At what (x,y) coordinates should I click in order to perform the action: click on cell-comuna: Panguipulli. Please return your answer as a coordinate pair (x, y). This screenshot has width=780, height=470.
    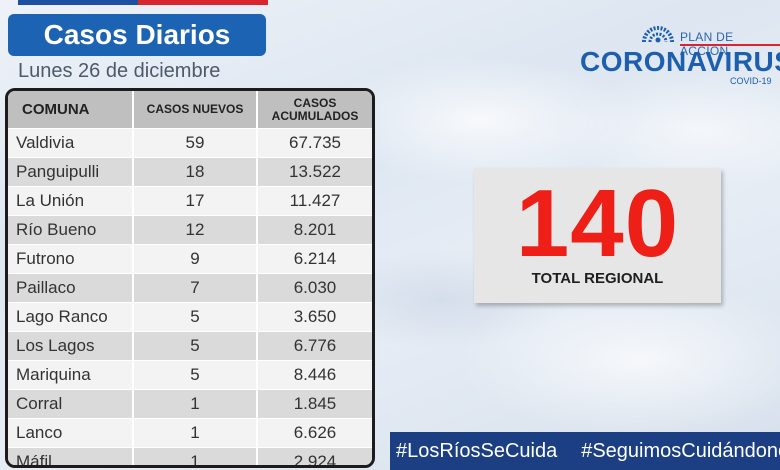
    Looking at the image, I should click on (71, 172).